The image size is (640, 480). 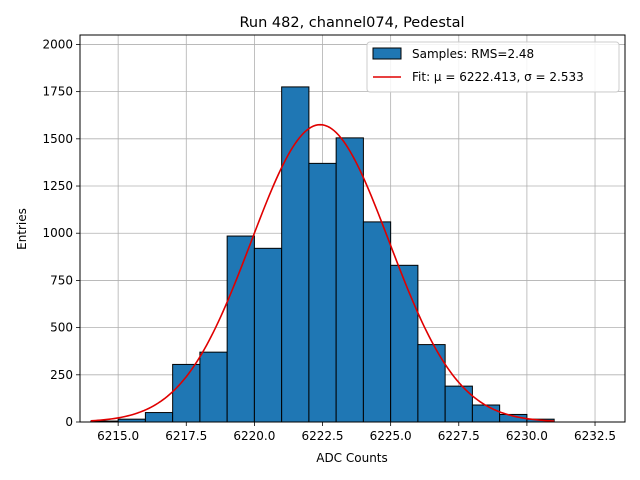 I want to click on legend-label-fit: Fit: μ = 6222.413, σ = 2.533, so click(x=498, y=77).